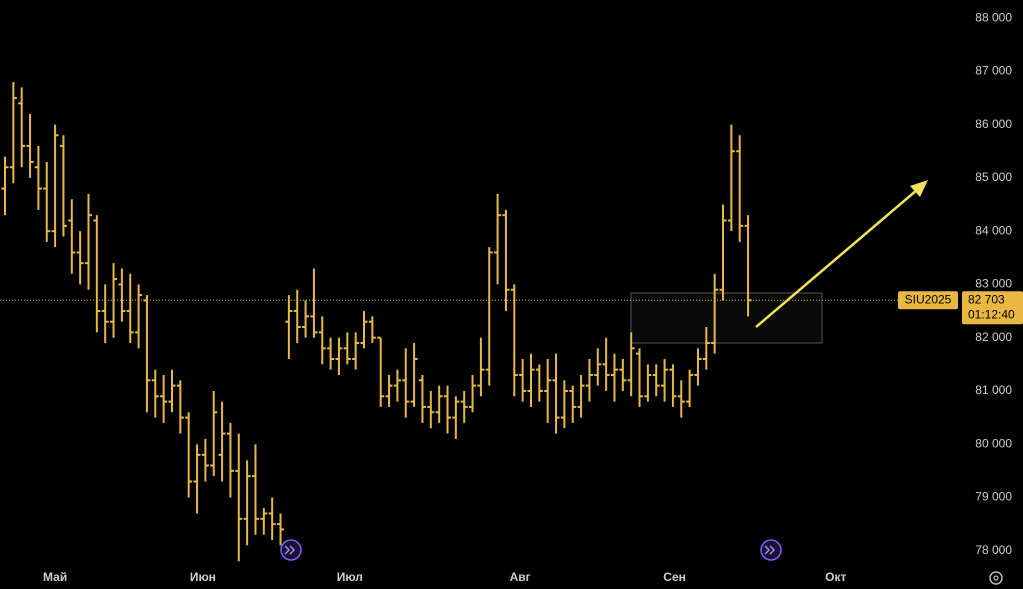 The image size is (1023, 589). What do you see at coordinates (993, 17) in the screenshot?
I see `y-tick-label: 88 000` at bounding box center [993, 17].